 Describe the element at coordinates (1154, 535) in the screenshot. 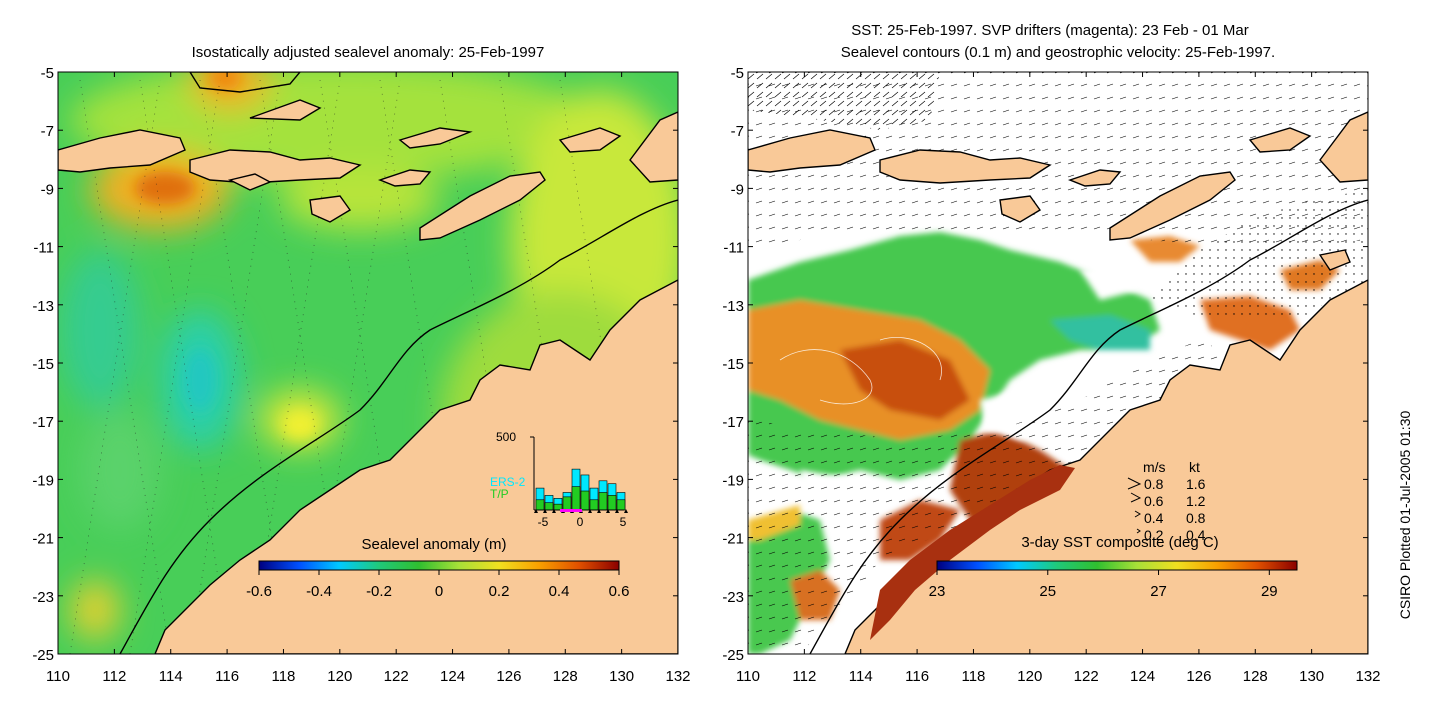

I see `velocity-key-ms-4: 0.2` at that location.